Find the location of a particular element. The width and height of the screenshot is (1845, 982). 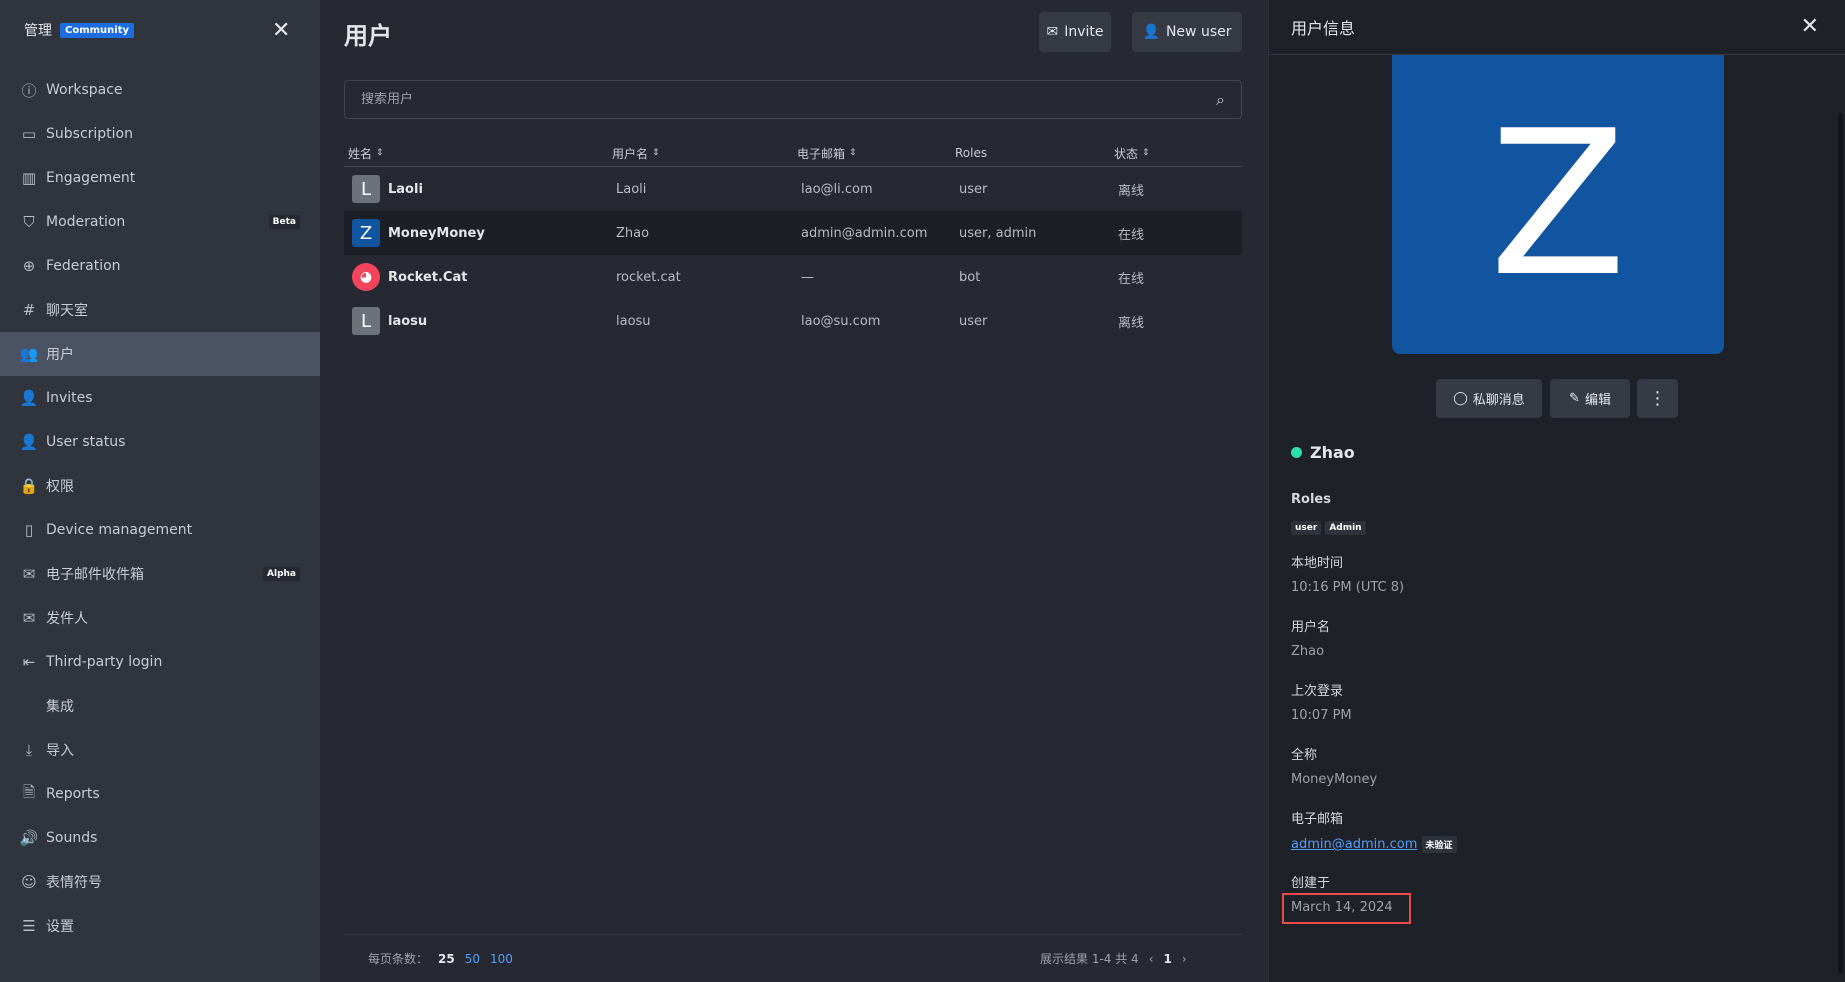

sidebar-item-11: ✉ 电子邮件收件箱 Alpha is located at coordinates (160, 574).